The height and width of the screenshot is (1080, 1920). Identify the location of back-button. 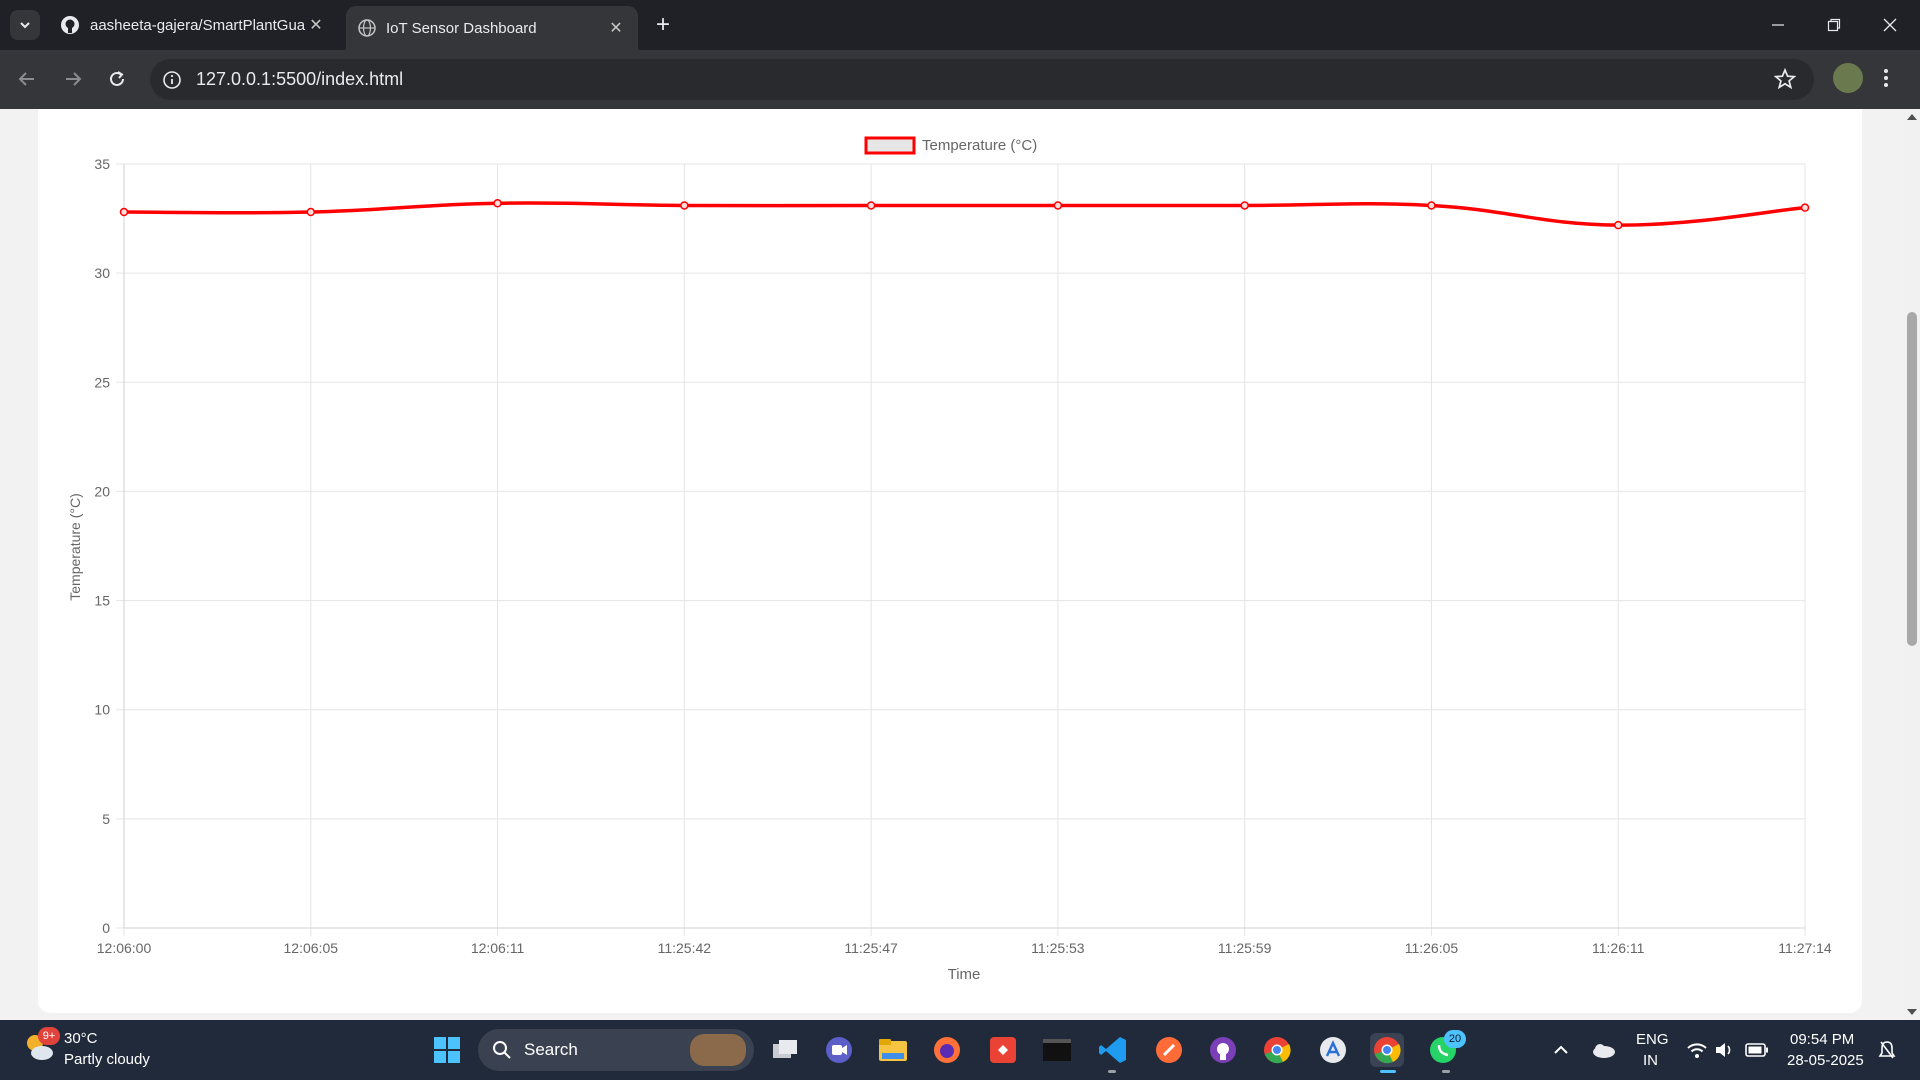
(27, 79).